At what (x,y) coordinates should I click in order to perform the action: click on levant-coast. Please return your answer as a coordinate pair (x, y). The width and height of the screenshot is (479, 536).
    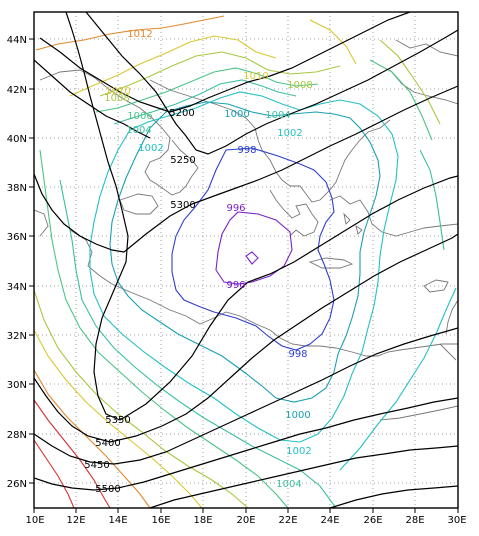
    Looking at the image, I should click on (451, 317).